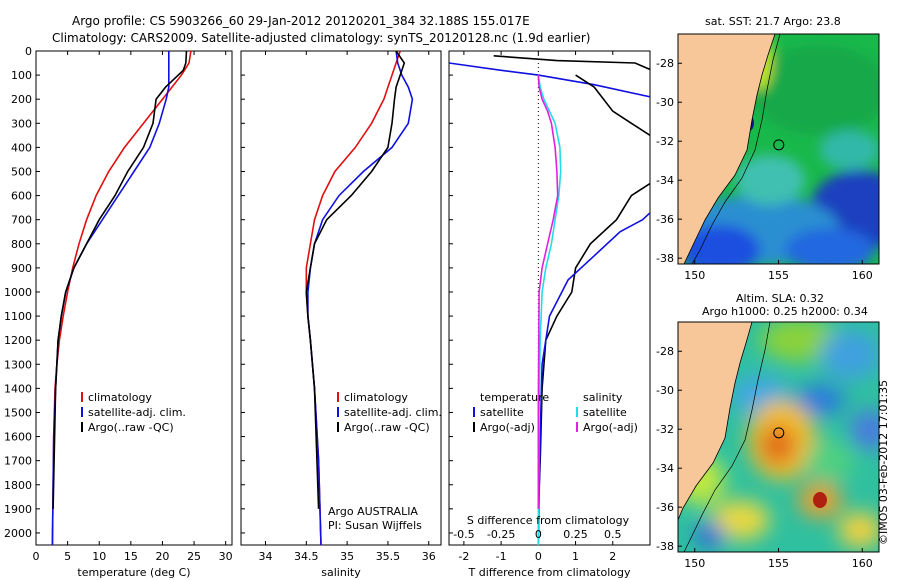 The width and height of the screenshot is (900, 580). What do you see at coordinates (306, 556) in the screenshot?
I see `x-tick-label: 34.5` at bounding box center [306, 556].